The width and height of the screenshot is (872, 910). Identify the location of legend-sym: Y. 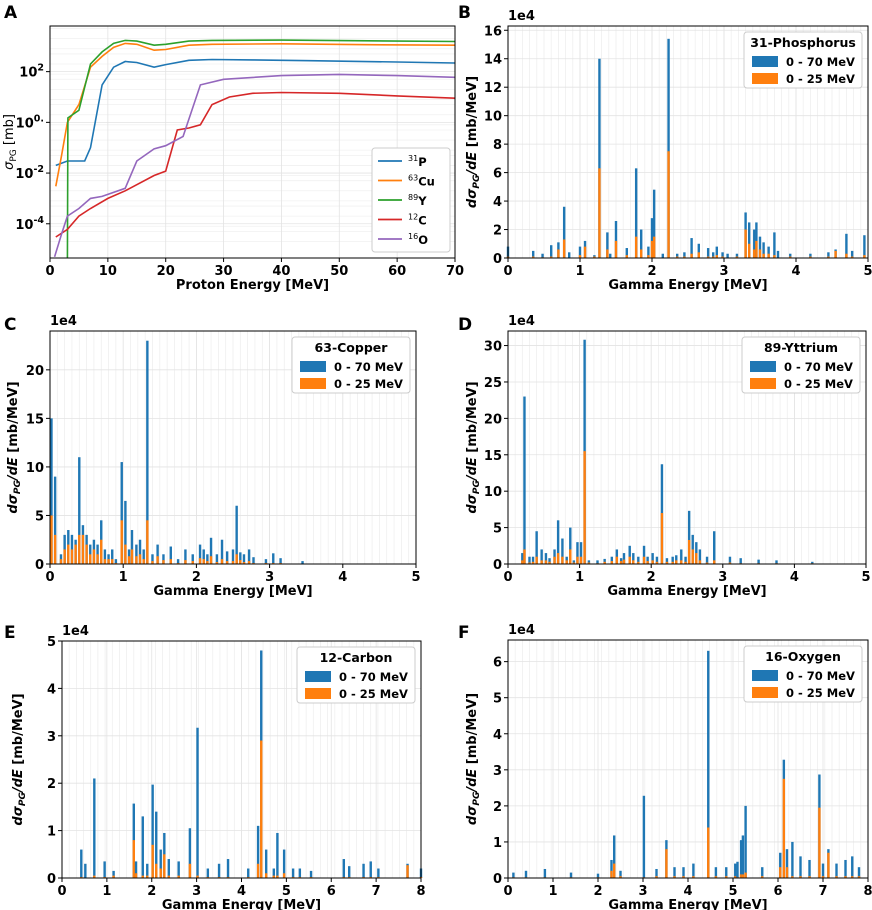
(422, 201).